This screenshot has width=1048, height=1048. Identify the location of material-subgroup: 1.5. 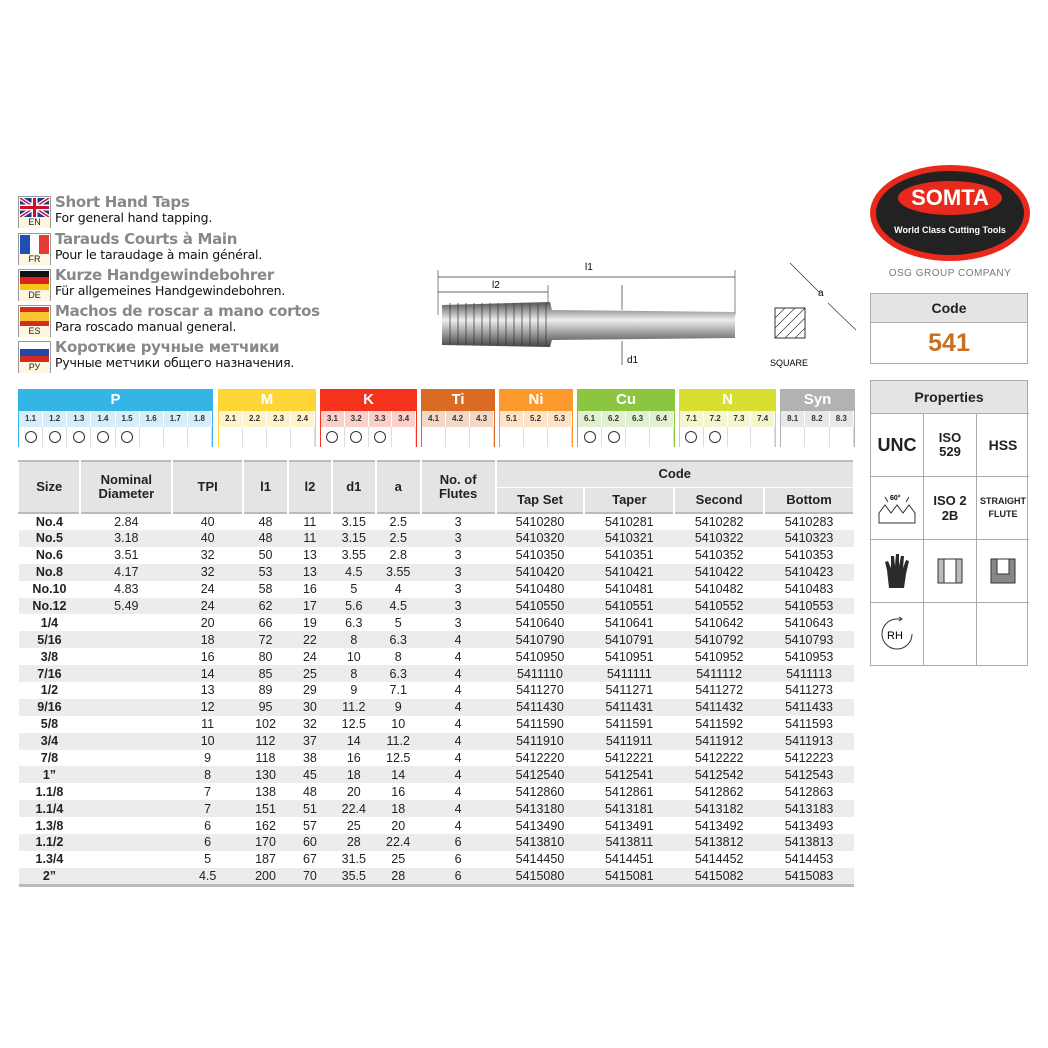
(127, 419).